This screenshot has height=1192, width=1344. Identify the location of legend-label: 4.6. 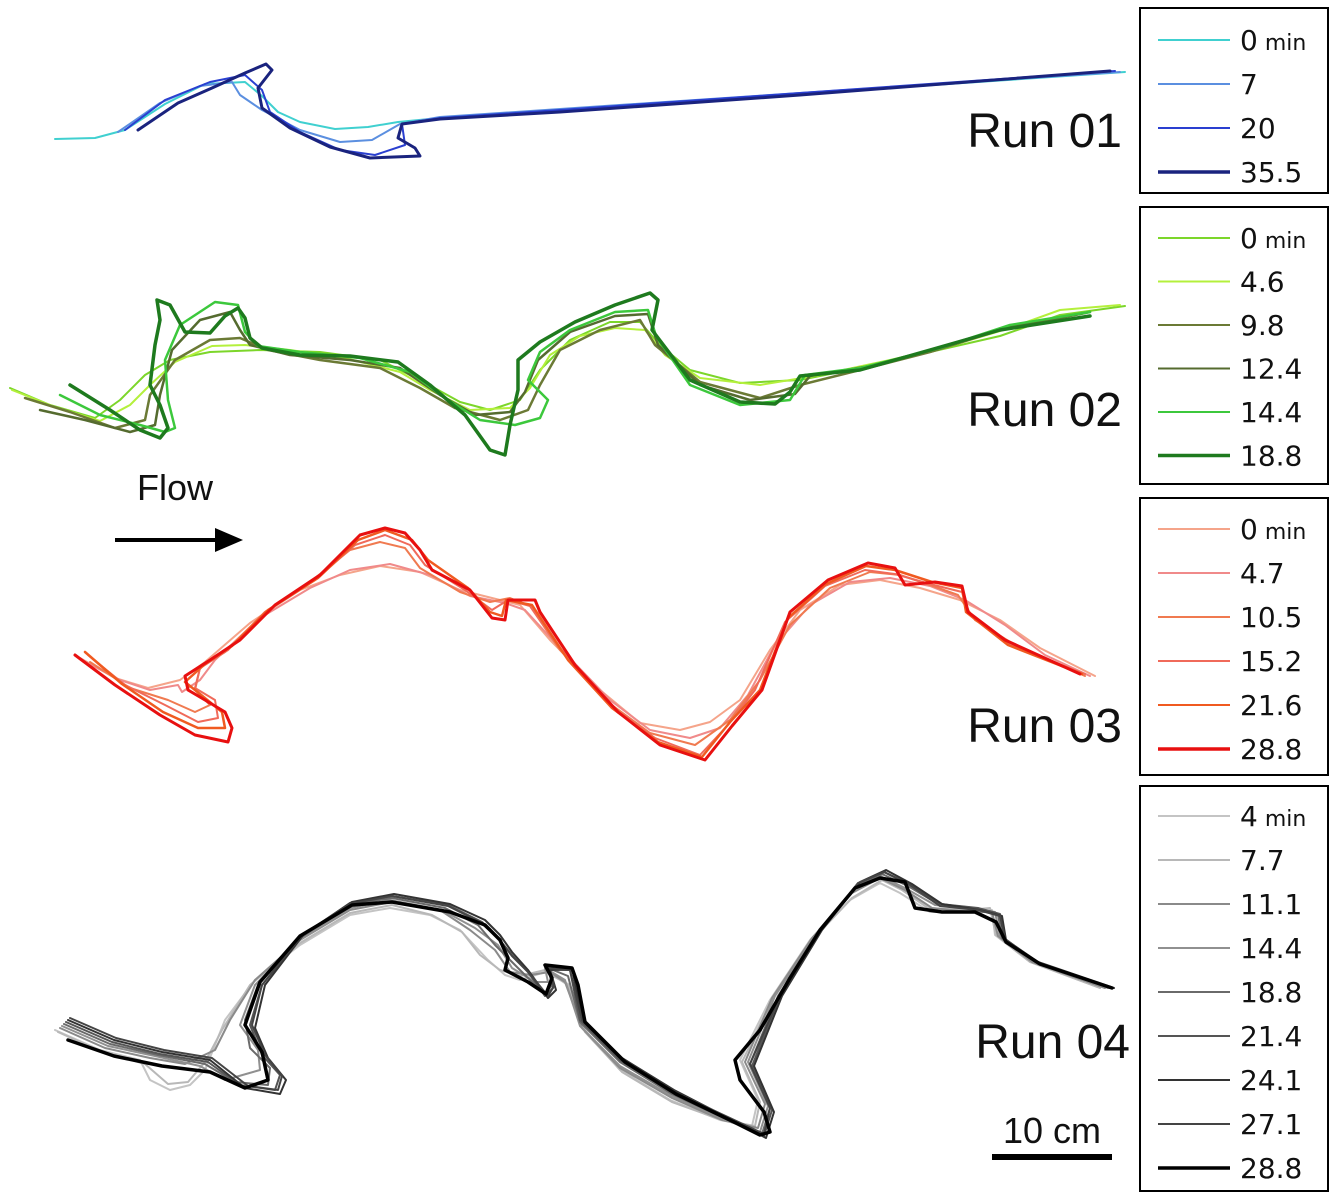
(1262, 282).